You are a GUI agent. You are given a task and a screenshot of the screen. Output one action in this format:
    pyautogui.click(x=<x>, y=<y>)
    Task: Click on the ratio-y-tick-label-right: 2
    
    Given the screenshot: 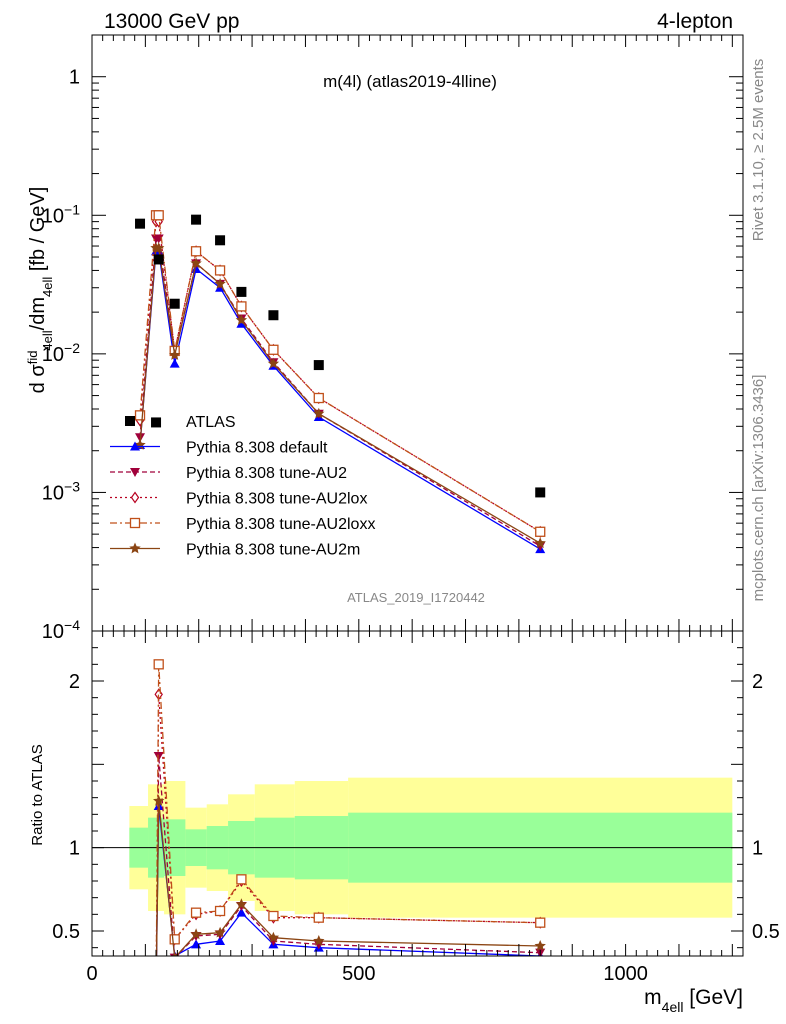 What is the action you would take?
    pyautogui.click(x=757, y=682)
    